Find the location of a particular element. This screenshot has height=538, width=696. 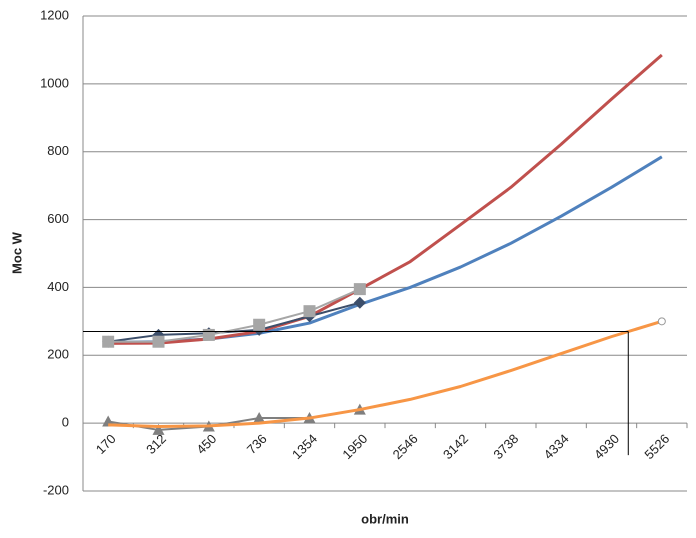

x-tick-label: 312 is located at coordinates (156, 444).